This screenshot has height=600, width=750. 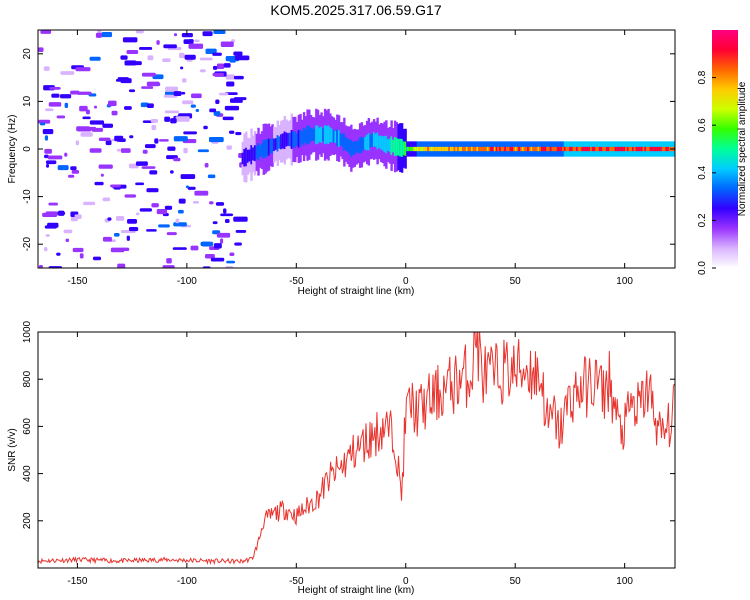 What do you see at coordinates (624, 581) in the screenshot?
I see `snr-x-tick-label: 100` at bounding box center [624, 581].